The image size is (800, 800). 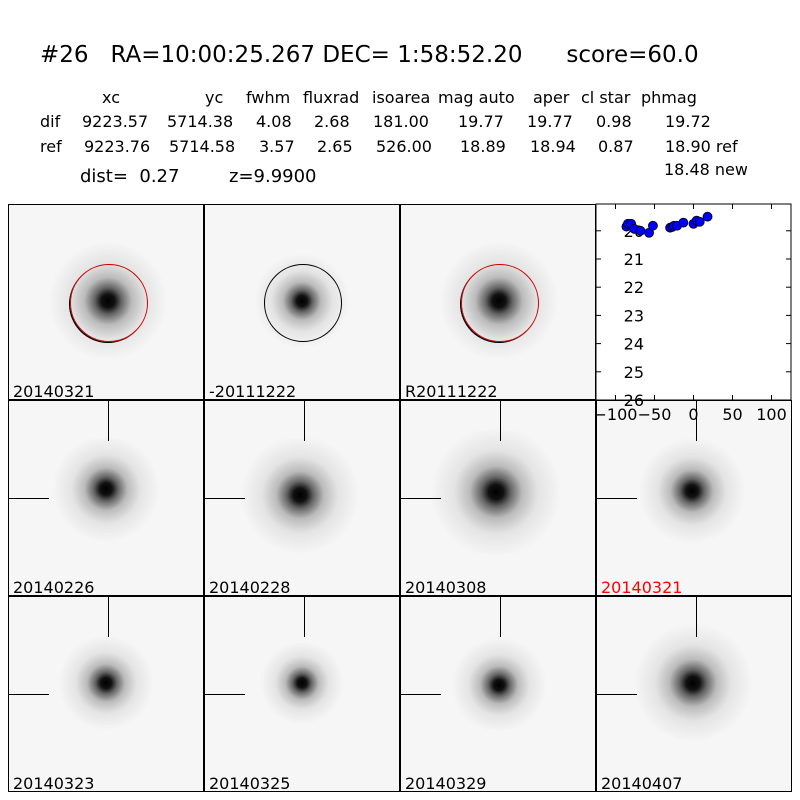 I want to click on table-cell: 18.90 ref, so click(x=701, y=146).